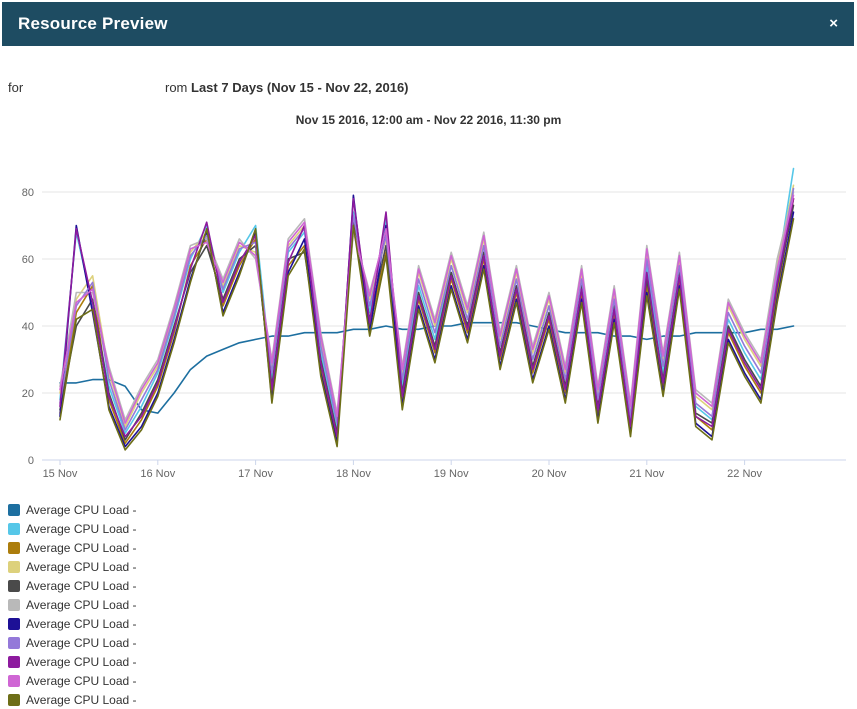  Describe the element at coordinates (28, 260) in the screenshot. I see `y-axis-label: 60` at that location.